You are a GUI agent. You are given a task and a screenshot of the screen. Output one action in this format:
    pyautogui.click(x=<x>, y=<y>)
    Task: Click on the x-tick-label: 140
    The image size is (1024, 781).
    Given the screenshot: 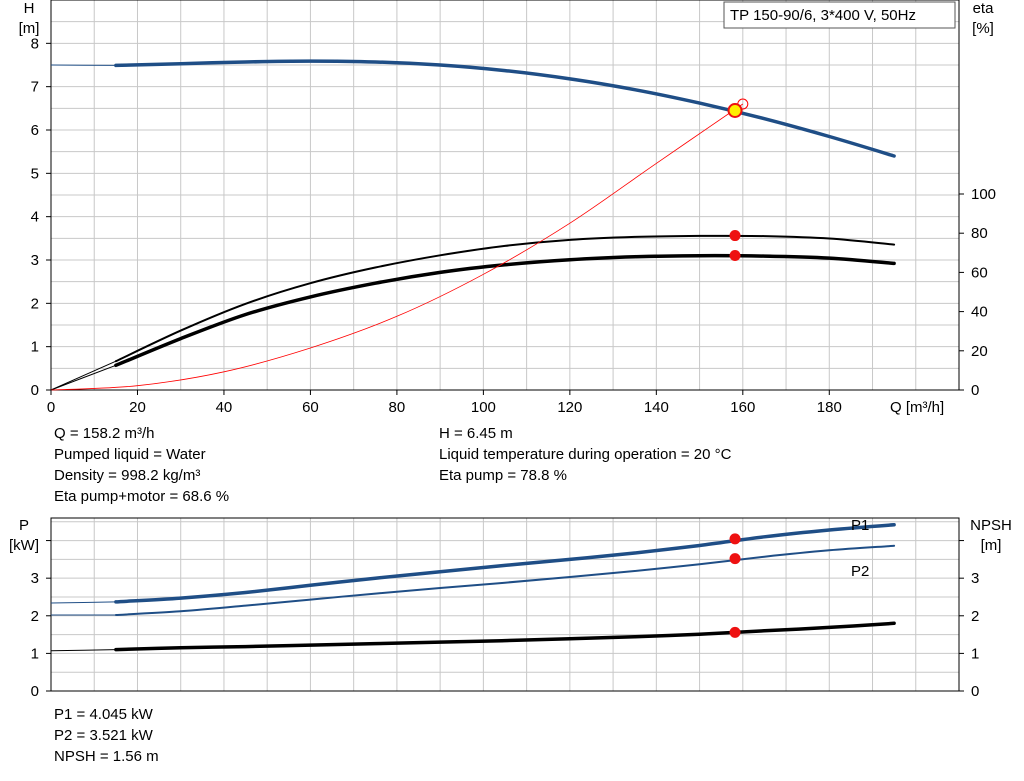 What is the action you would take?
    pyautogui.click(x=656, y=407)
    